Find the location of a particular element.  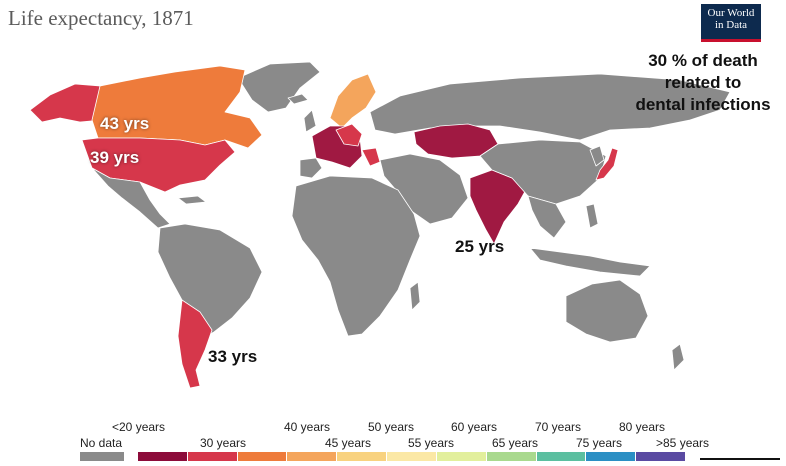

logo-line-2: in Data is located at coordinates (731, 25).